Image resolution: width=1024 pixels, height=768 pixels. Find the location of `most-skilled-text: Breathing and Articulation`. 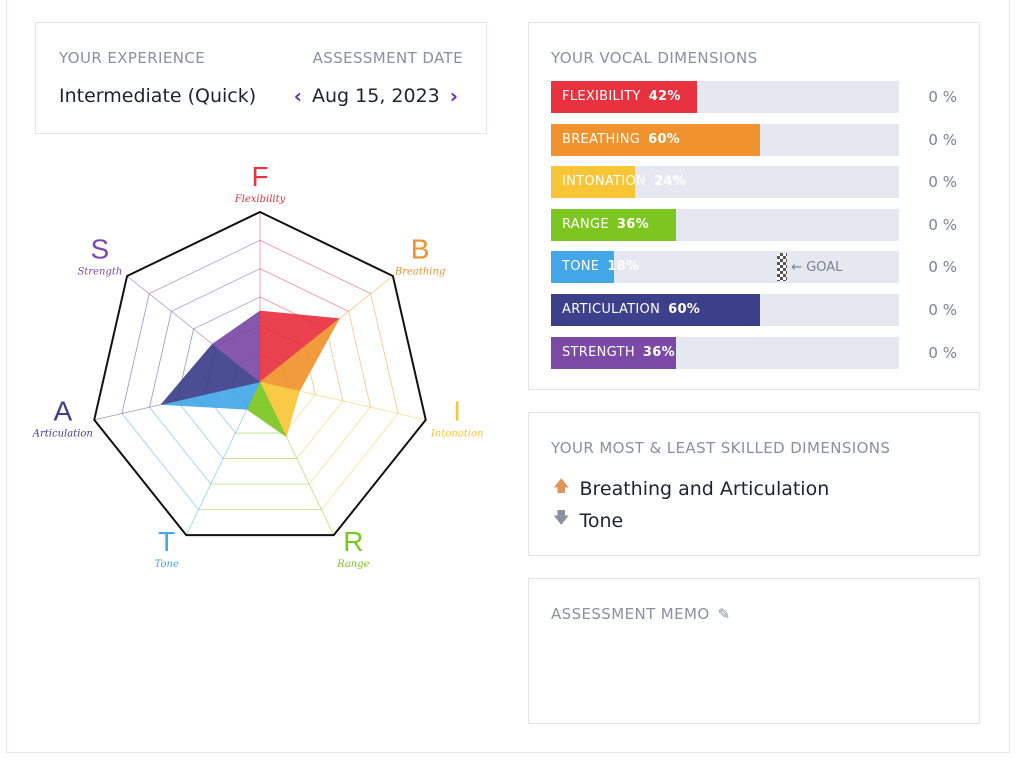

most-skilled-text: Breathing and Articulation is located at coordinates (704, 488).